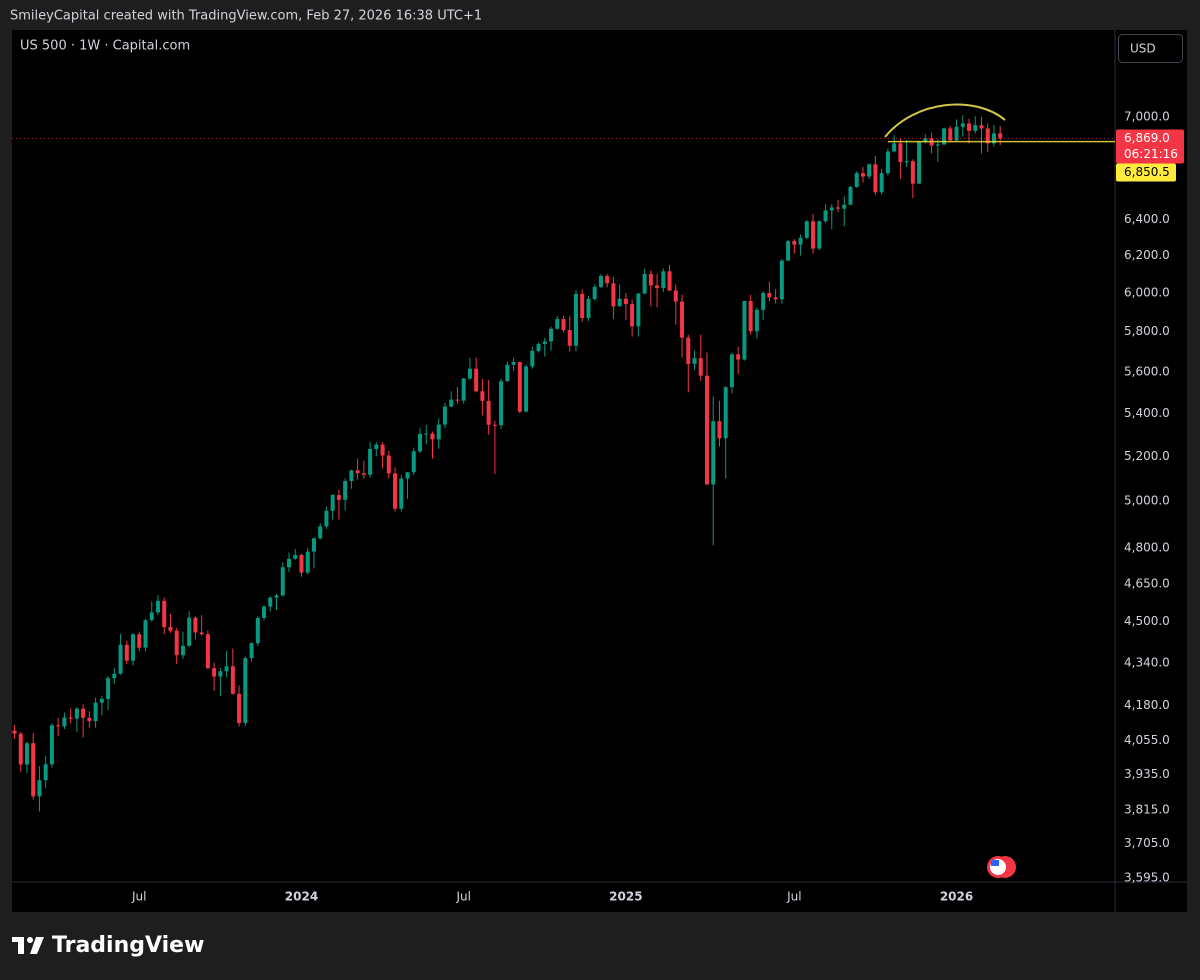  I want to click on y-tick-label: 3,705.0, so click(1147, 843).